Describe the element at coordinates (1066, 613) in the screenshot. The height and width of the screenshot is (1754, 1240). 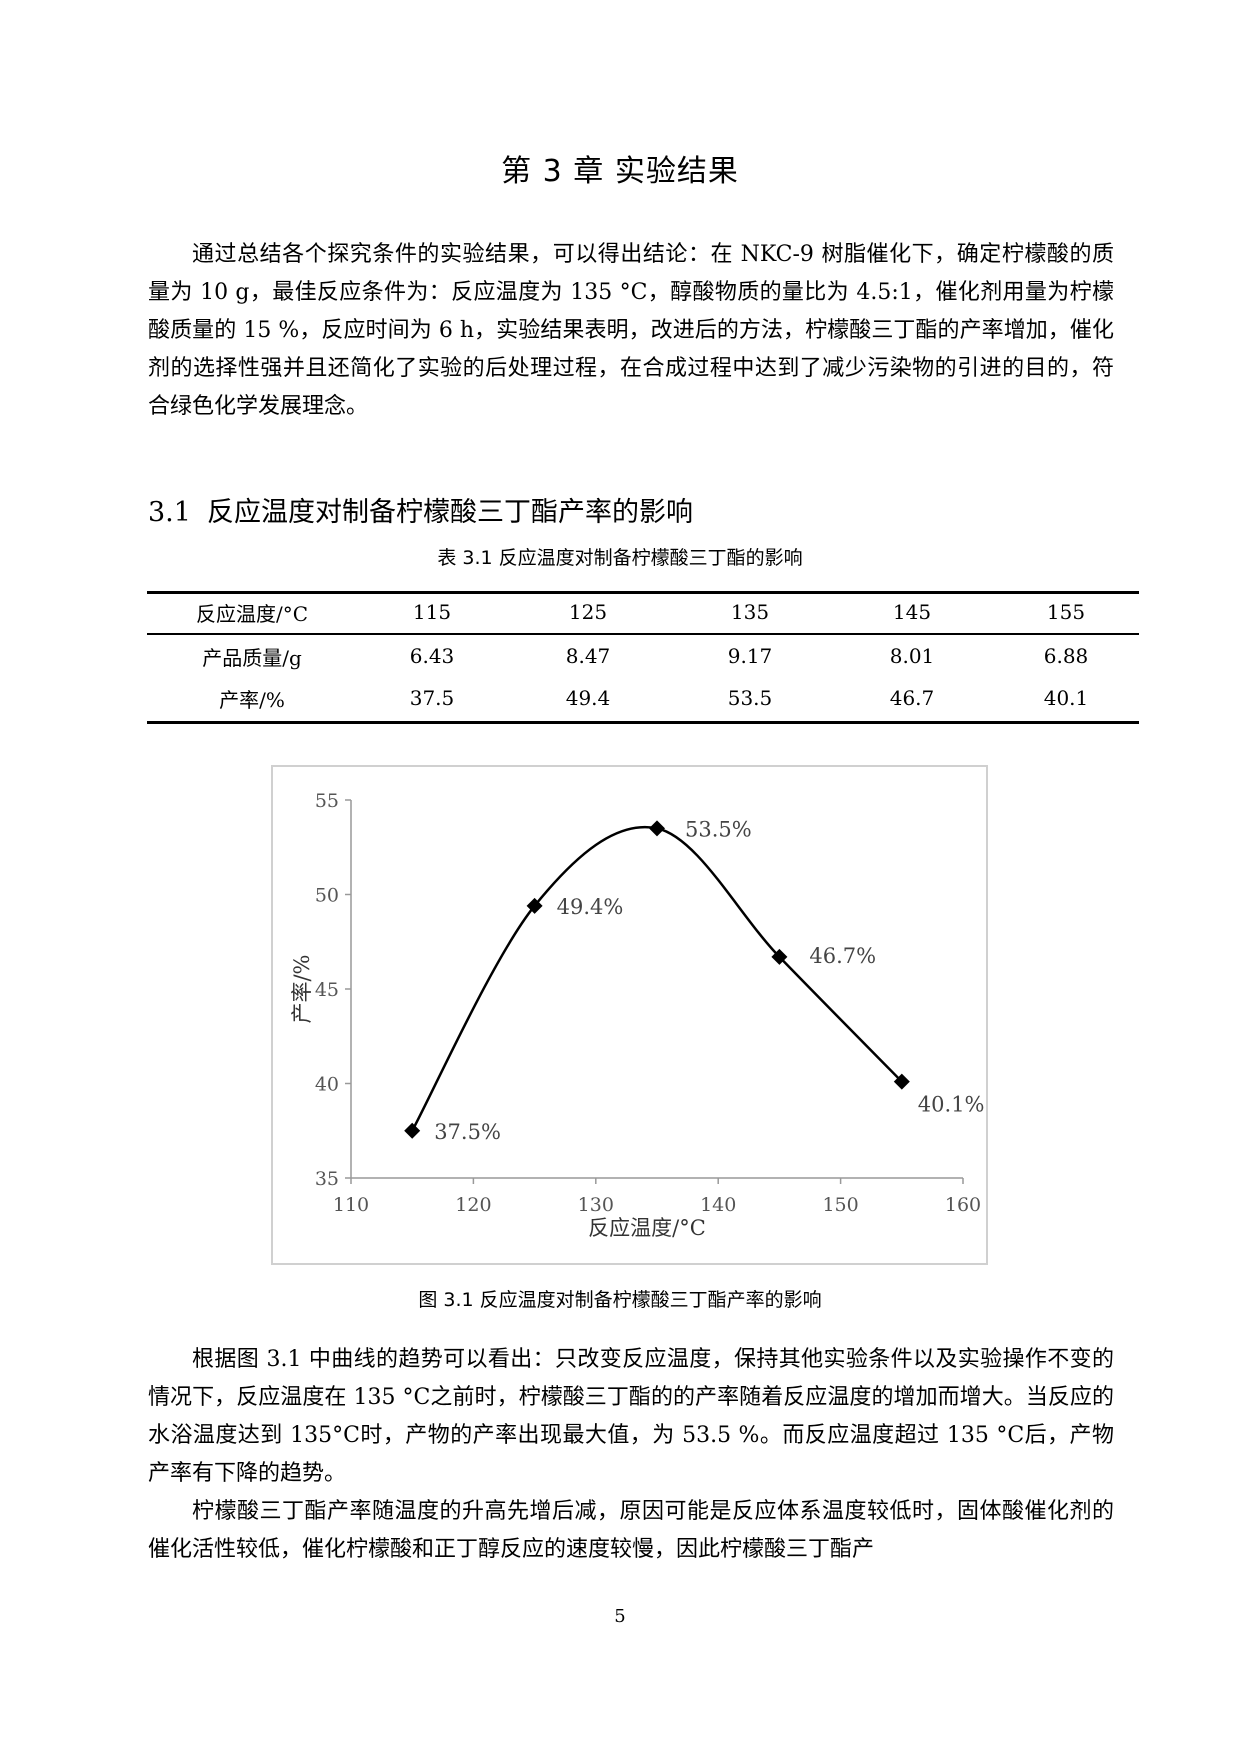
I see `table-header-cell: 155` at that location.